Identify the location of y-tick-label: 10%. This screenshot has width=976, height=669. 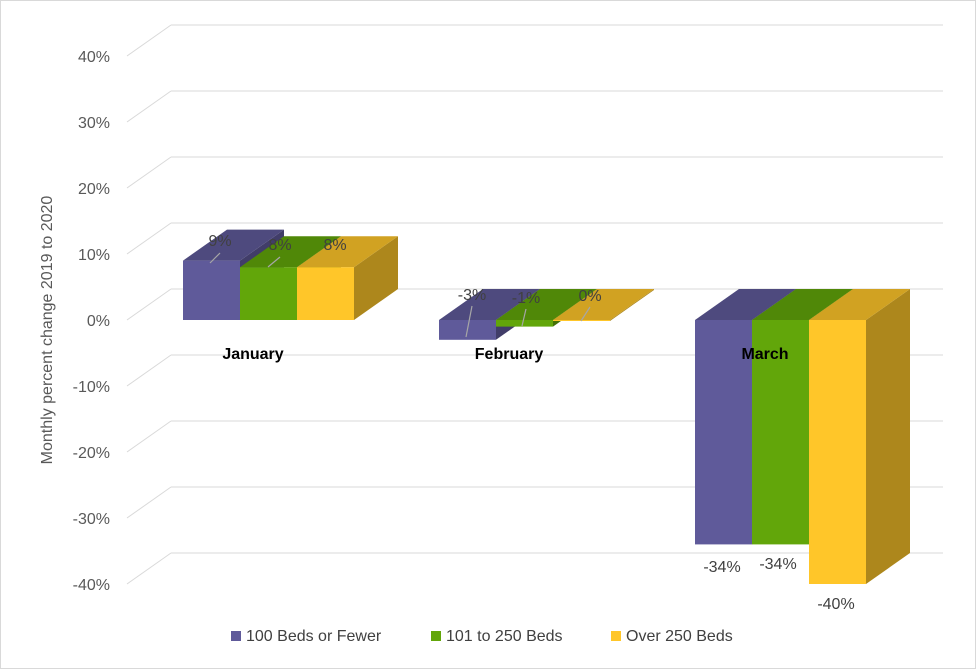
(94, 255).